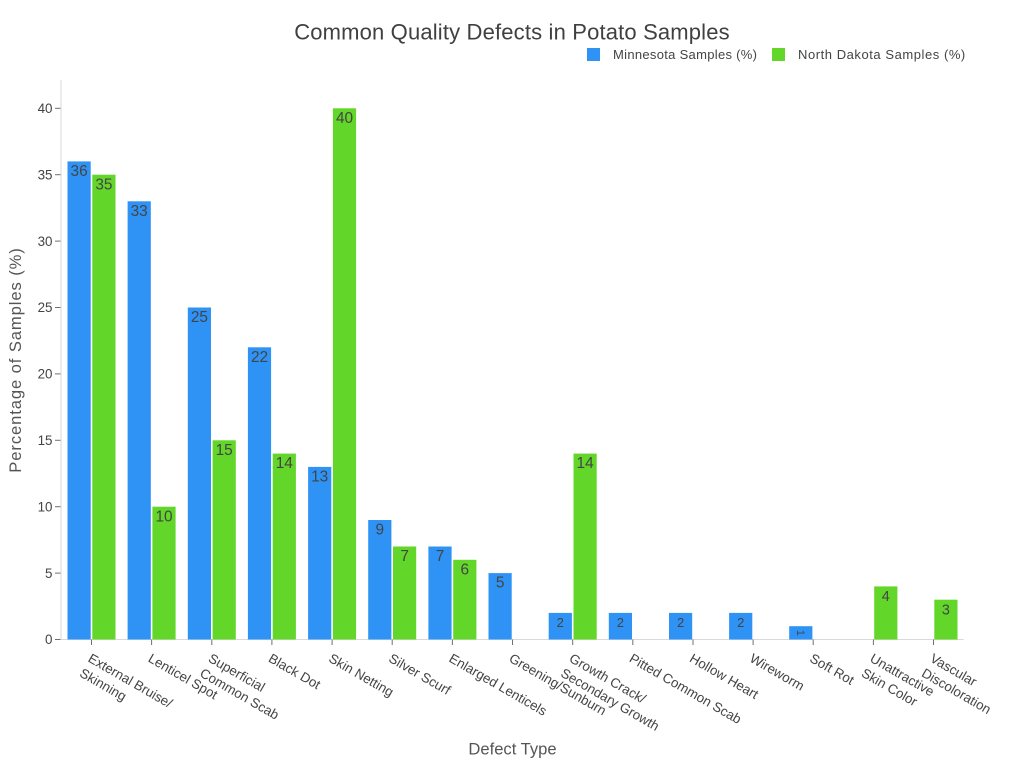 This screenshot has height=768, width=1024. Describe the element at coordinates (946, 610) in the screenshot. I see `svg-text: 3` at that location.